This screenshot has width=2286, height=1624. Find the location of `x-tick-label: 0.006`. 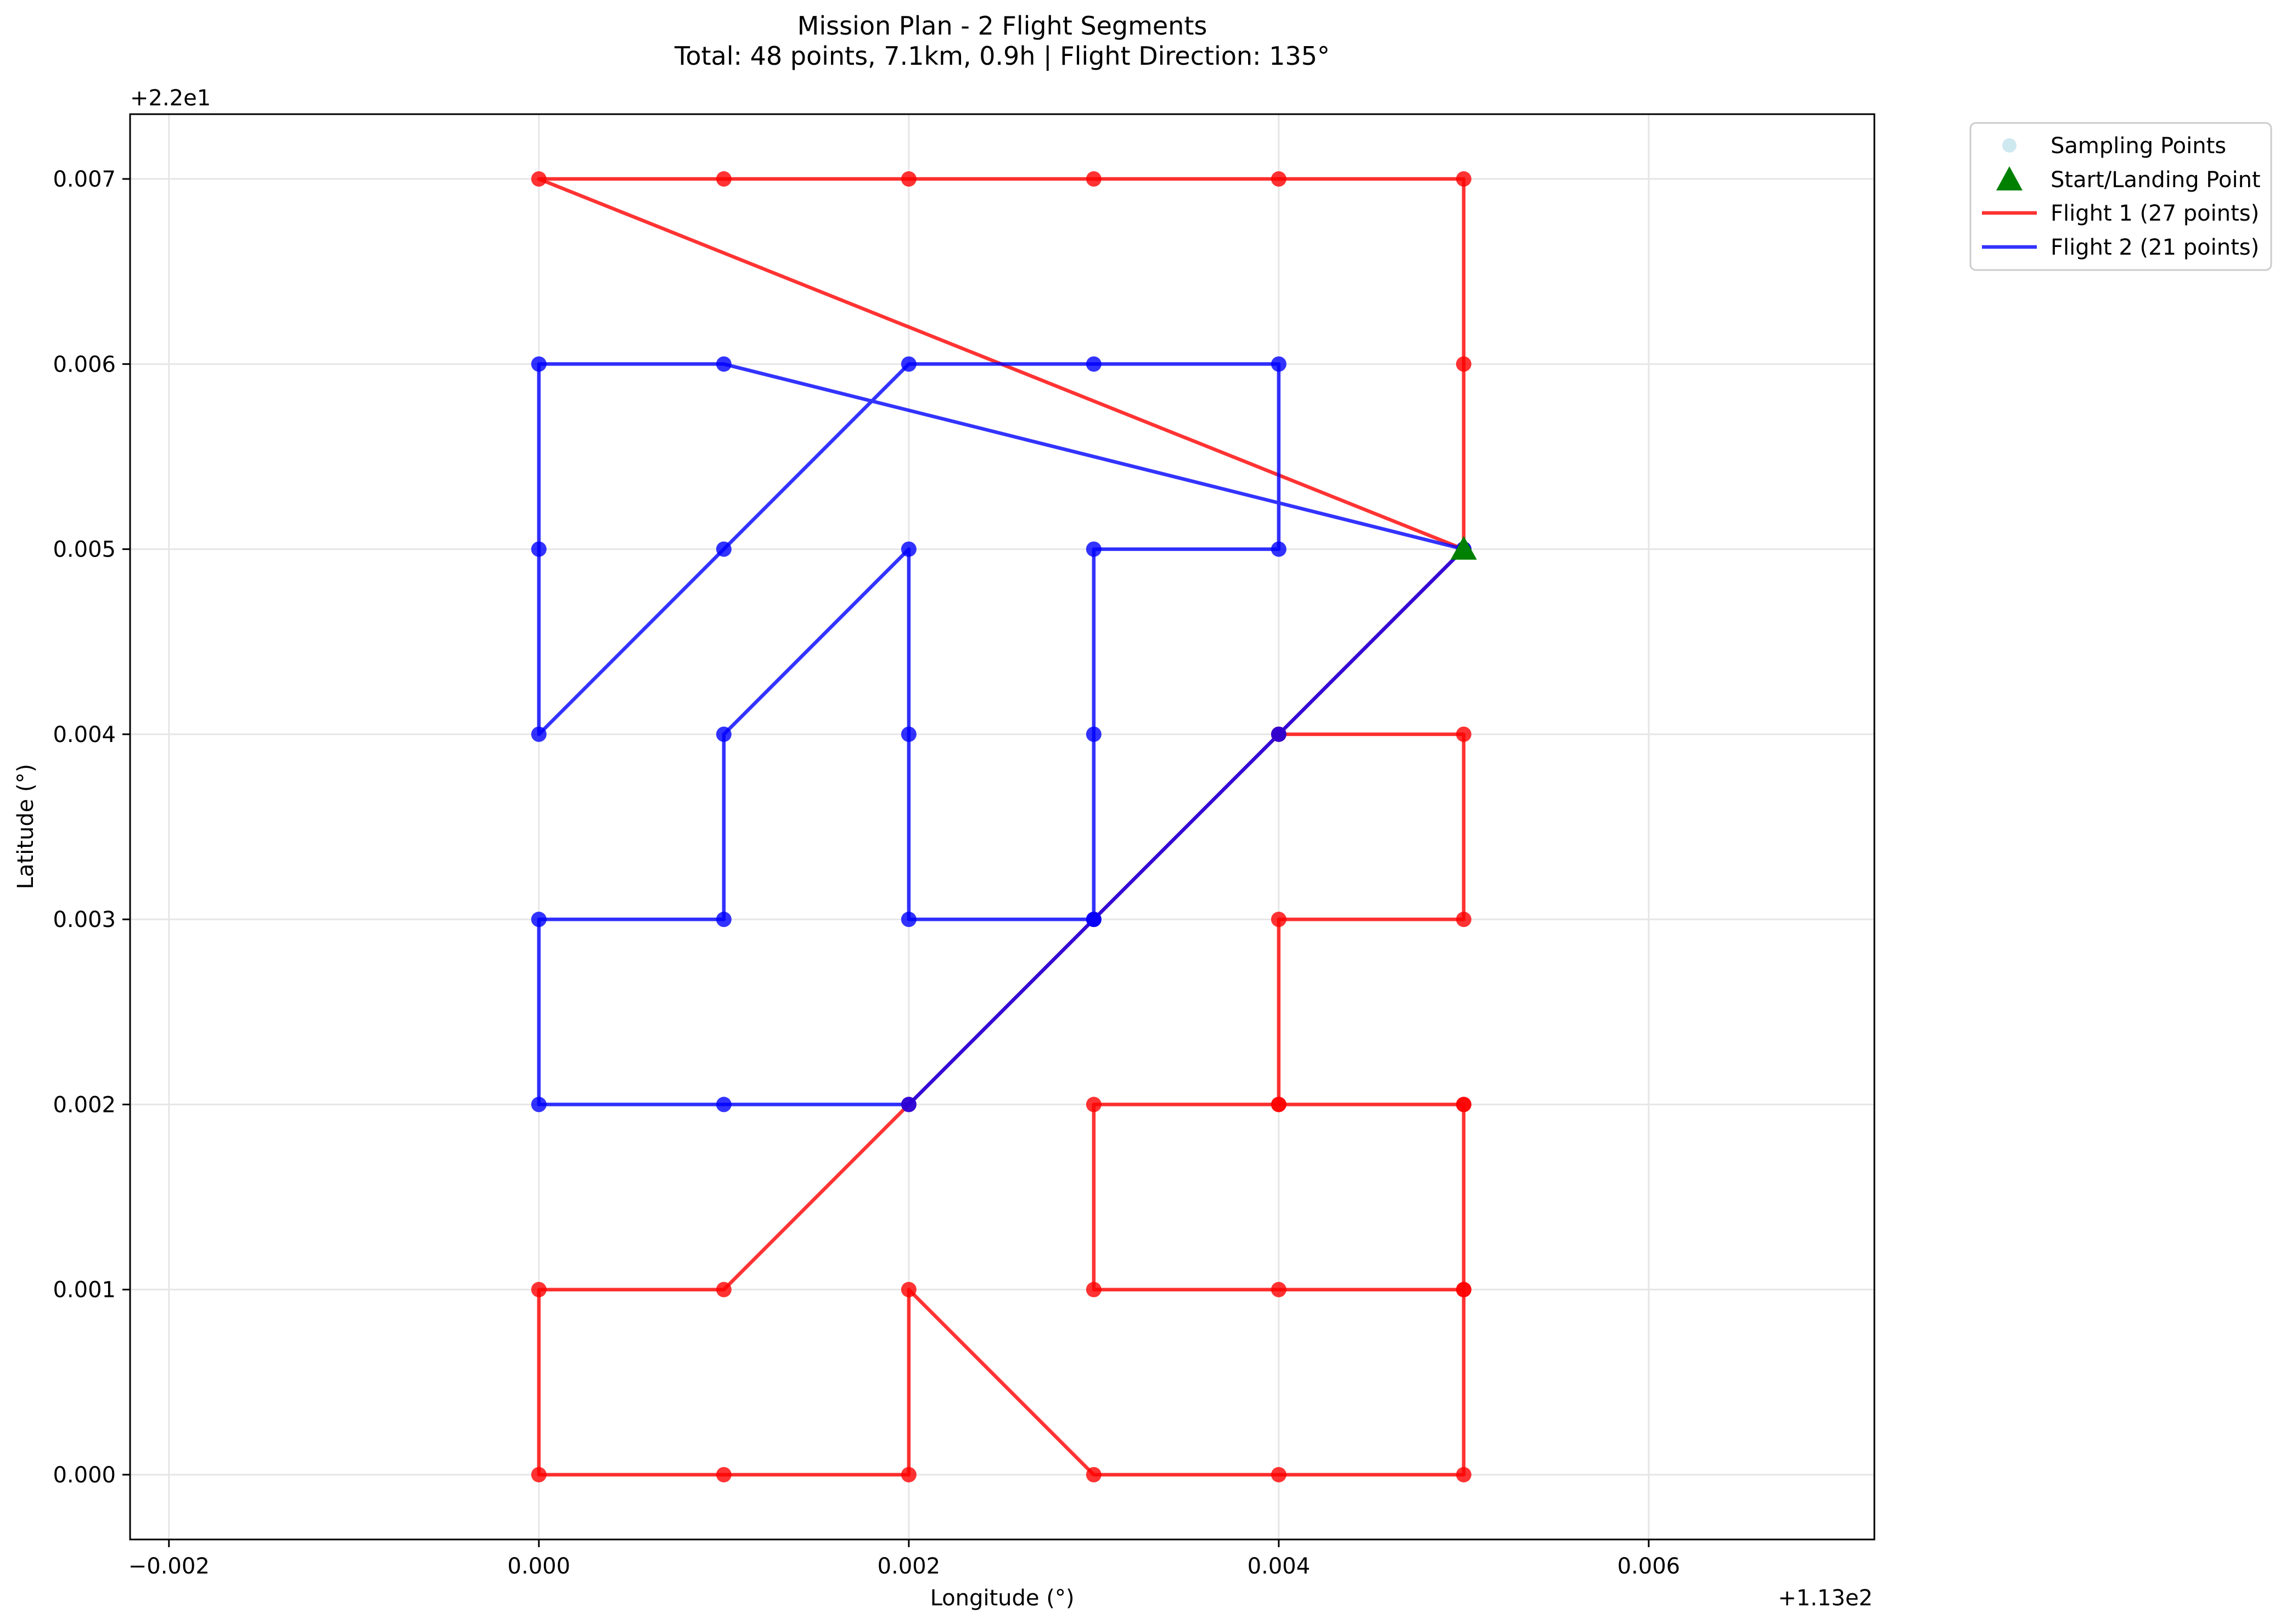

x-tick-label: 0.006 is located at coordinates (1649, 1566).